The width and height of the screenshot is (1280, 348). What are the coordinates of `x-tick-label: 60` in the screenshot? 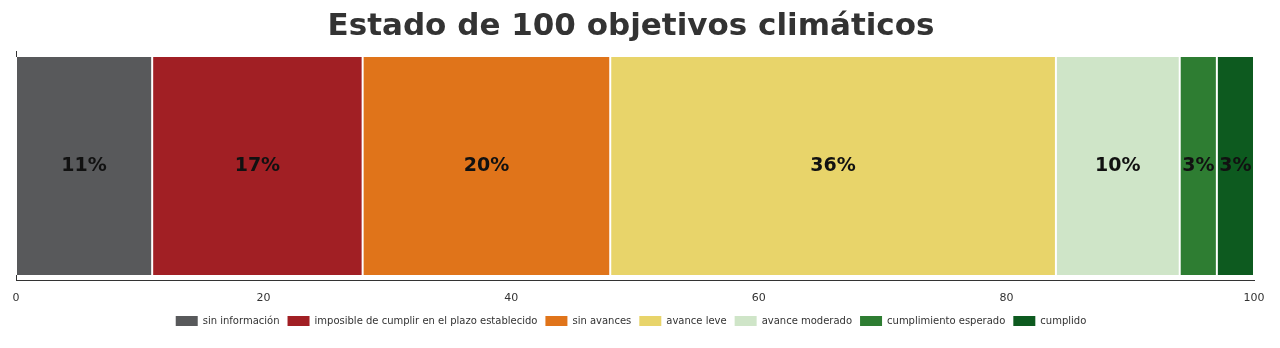 It's located at (758, 298).